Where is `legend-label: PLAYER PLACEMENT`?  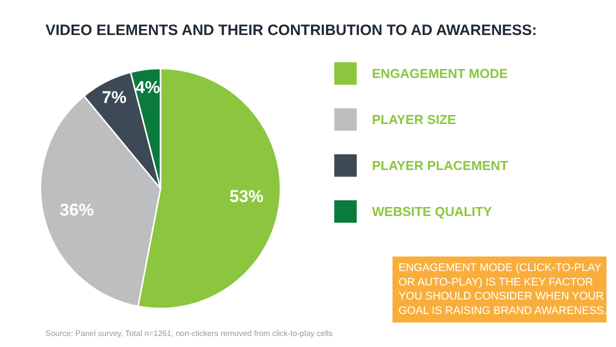 legend-label: PLAYER PLACEMENT is located at coordinates (440, 165).